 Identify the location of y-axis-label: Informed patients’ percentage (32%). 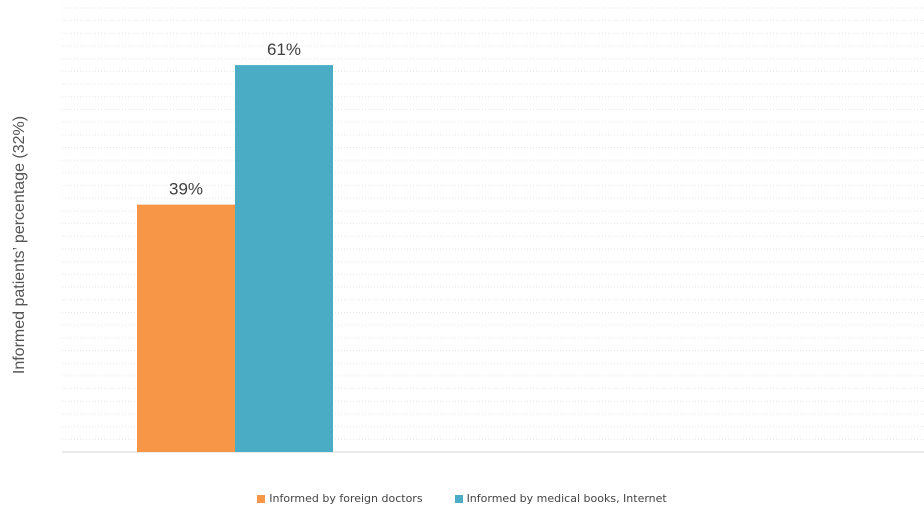
(19, 245).